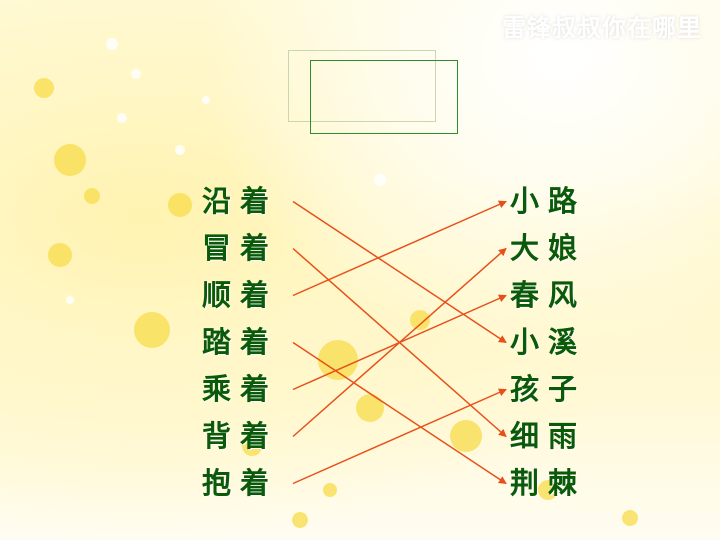 The image size is (720, 540). What do you see at coordinates (602, 28) in the screenshot?
I see `page-title: 雷锋叔叔你在哪里` at bounding box center [602, 28].